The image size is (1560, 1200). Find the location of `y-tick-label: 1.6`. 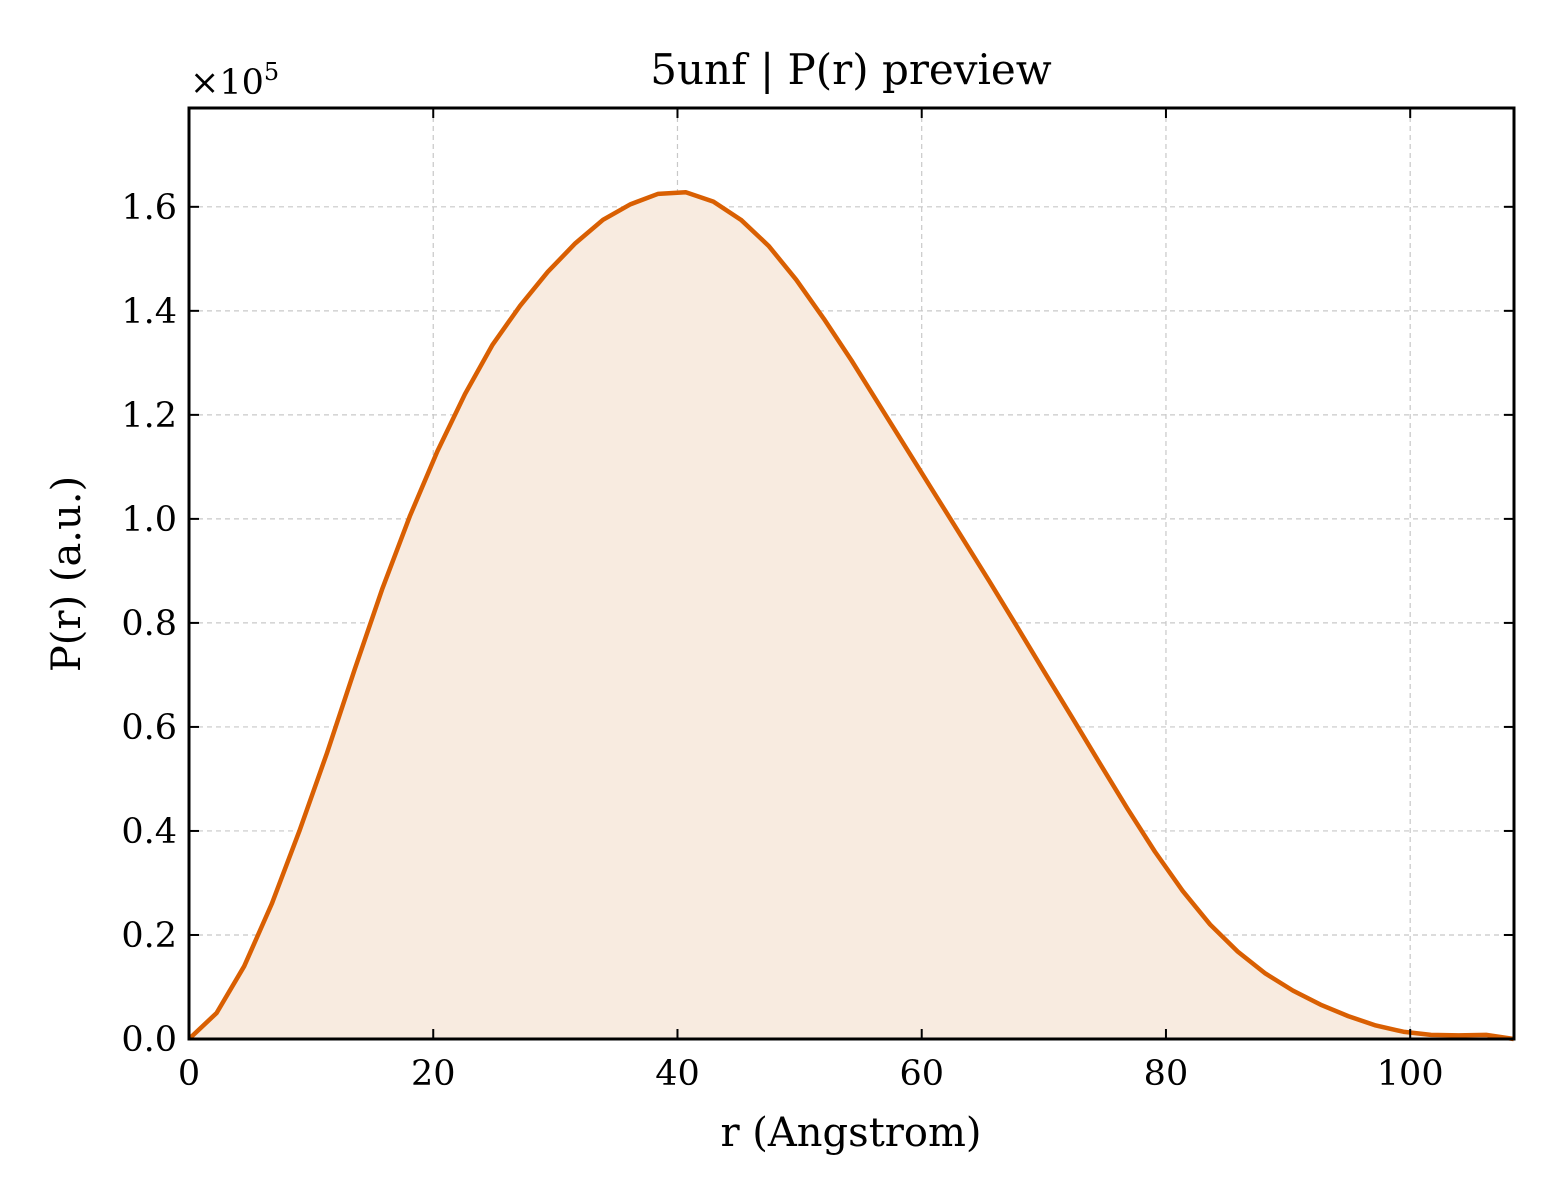

y-tick-label: 1.6 is located at coordinates (149, 208).